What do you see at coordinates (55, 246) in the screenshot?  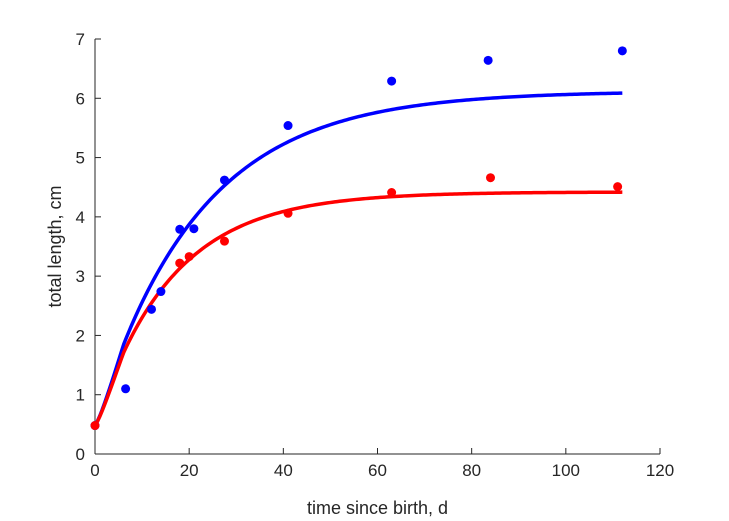 I see `y-axis-label: total length, cm` at bounding box center [55, 246].